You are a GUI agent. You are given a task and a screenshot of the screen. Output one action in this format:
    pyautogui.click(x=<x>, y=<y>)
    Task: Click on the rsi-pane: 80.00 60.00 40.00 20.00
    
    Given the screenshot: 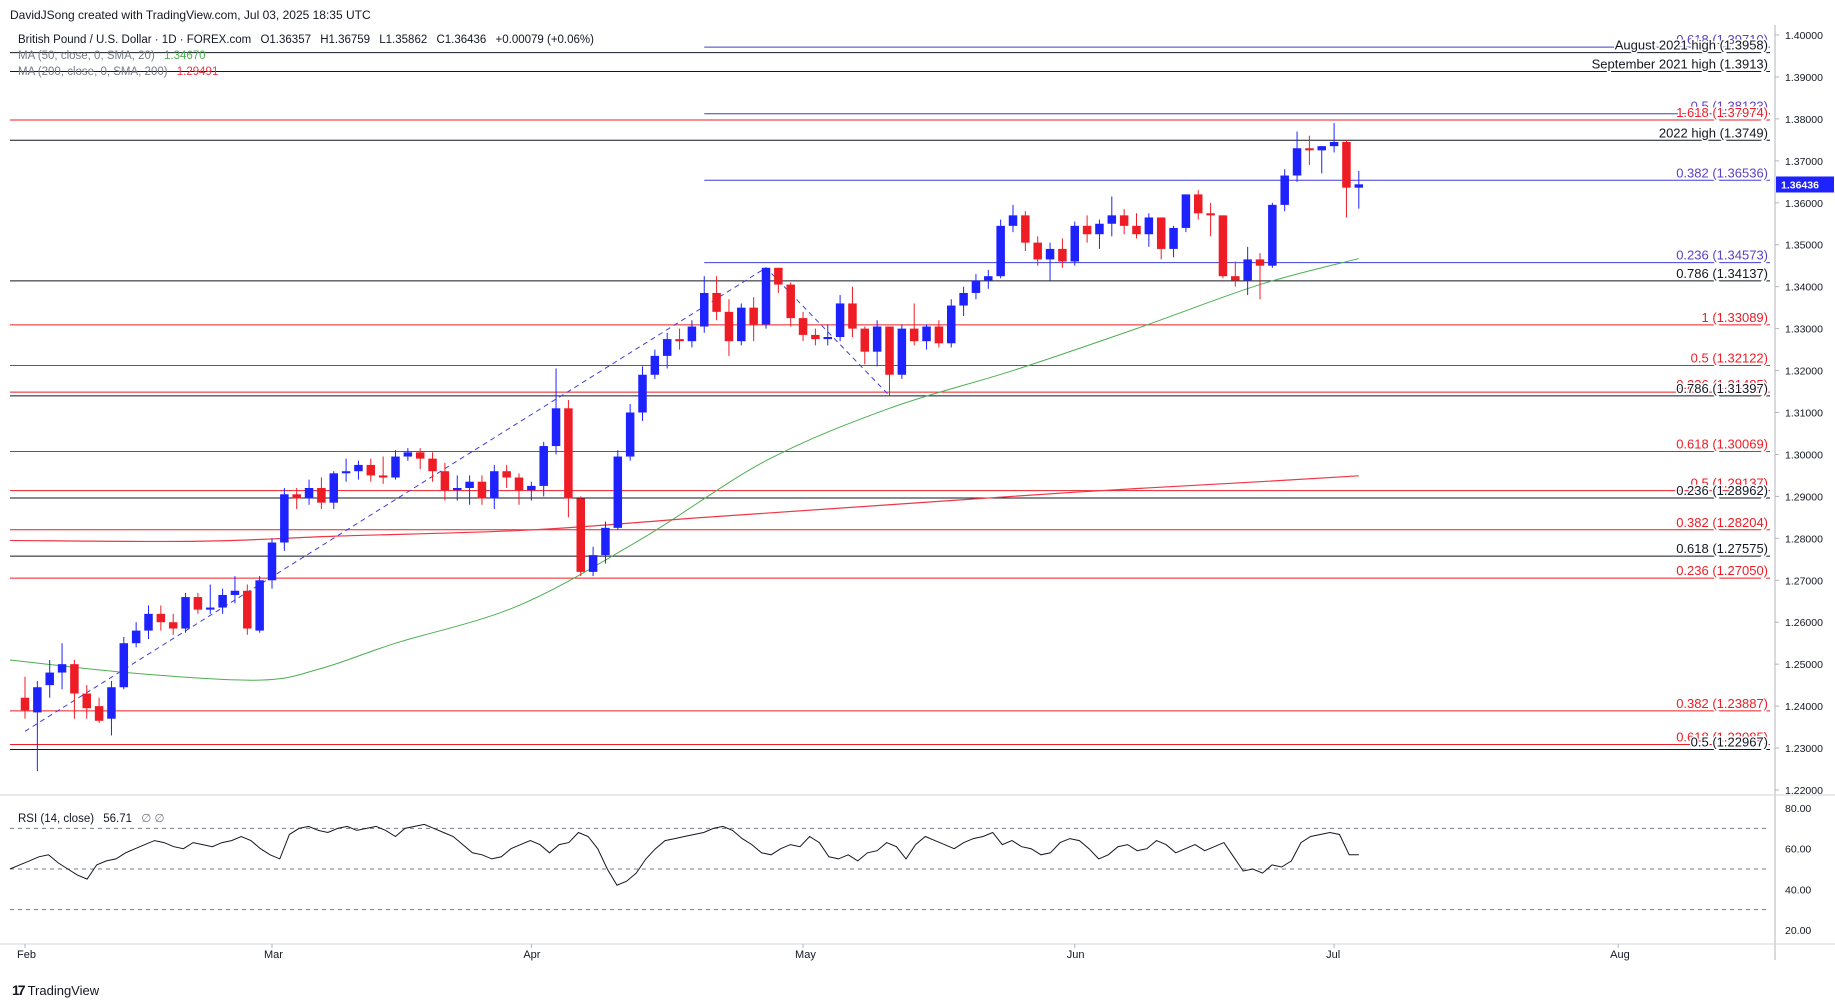 What is the action you would take?
    pyautogui.click(x=910, y=870)
    